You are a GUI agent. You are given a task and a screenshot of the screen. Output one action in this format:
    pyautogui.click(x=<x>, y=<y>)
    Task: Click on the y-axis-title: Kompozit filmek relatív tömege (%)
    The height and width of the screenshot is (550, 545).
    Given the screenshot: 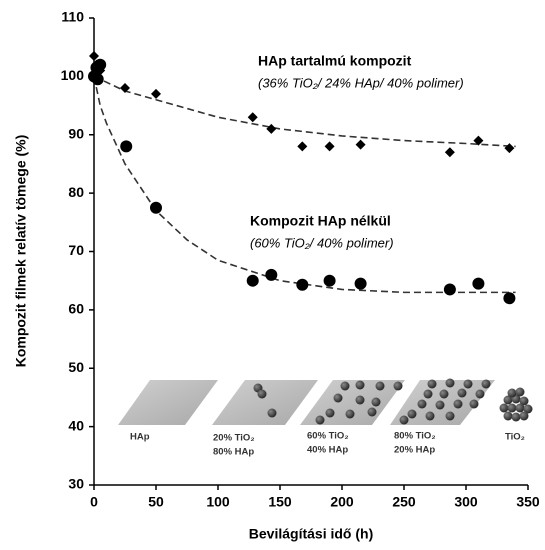 What is the action you would take?
    pyautogui.click(x=21, y=251)
    